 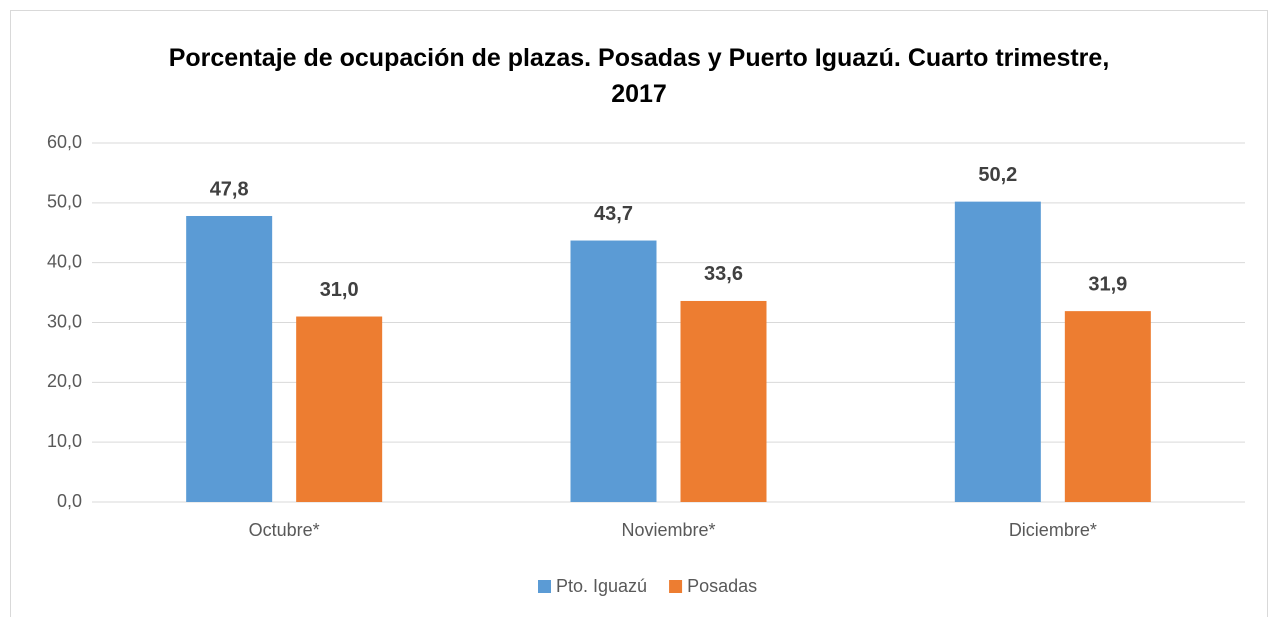 What do you see at coordinates (601, 586) in the screenshot?
I see `legend-label: Pto. Iguazú` at bounding box center [601, 586].